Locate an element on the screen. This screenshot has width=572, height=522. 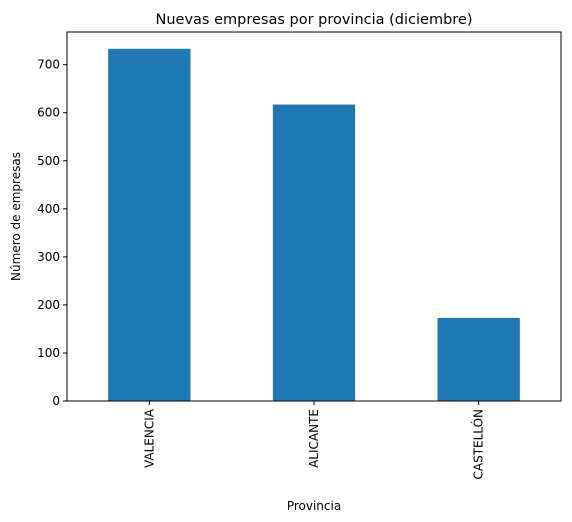
y-tick-label: 700 is located at coordinates (48, 65).